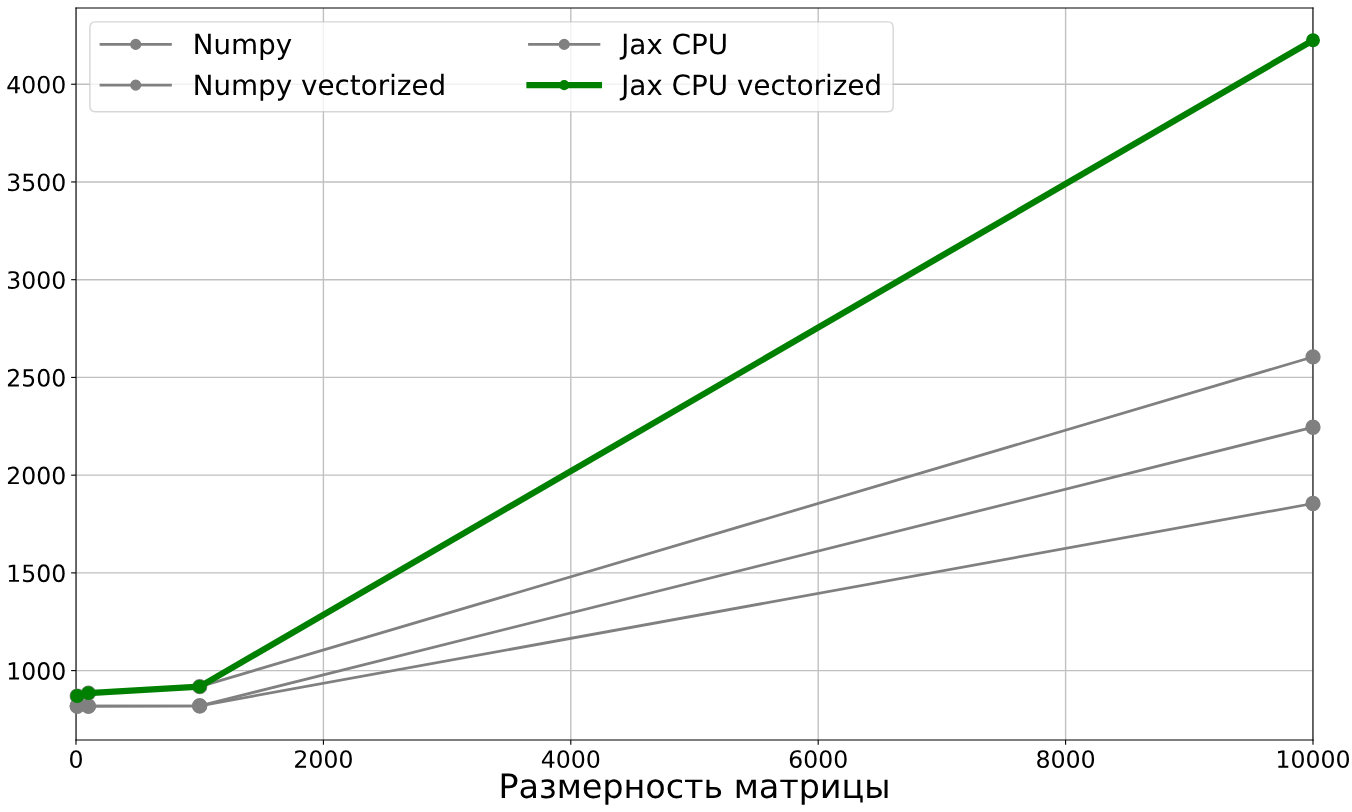  Describe the element at coordinates (76, 759) in the screenshot. I see `x-tick-label: 0` at that location.